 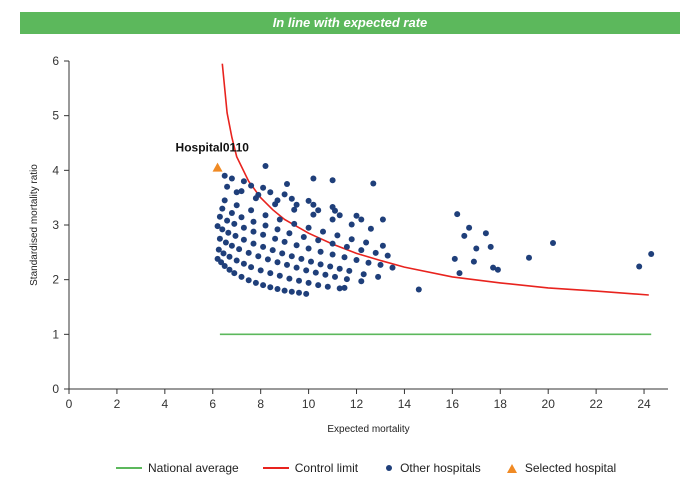 What do you see at coordinates (55, 334) in the screenshot?
I see `y-tick-label: 1` at bounding box center [55, 334].